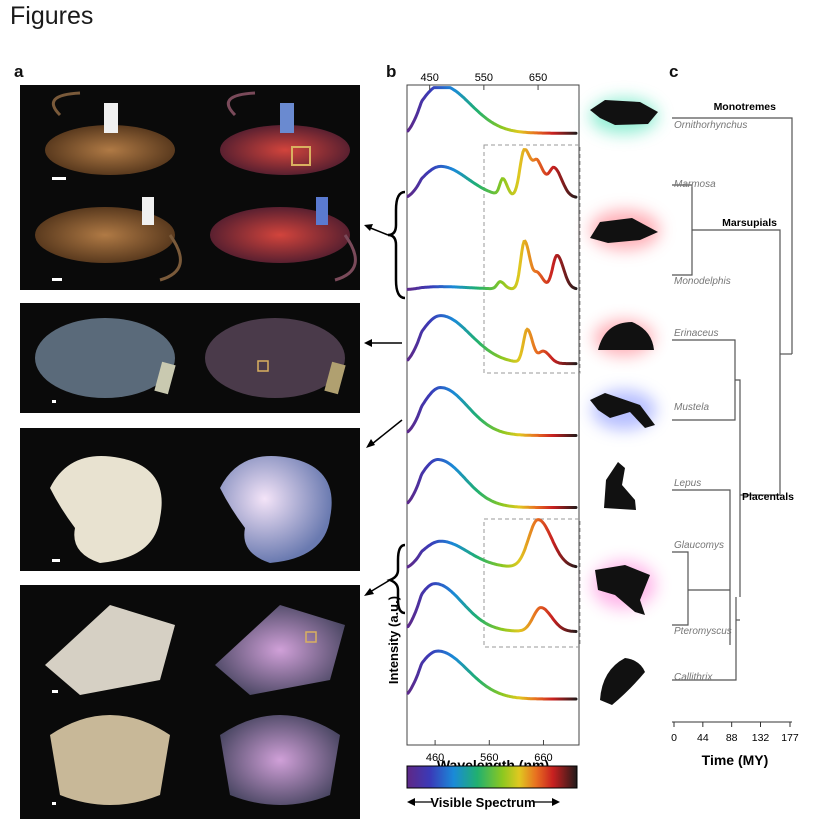  I want to click on connector-arrows, so click(385, 402).